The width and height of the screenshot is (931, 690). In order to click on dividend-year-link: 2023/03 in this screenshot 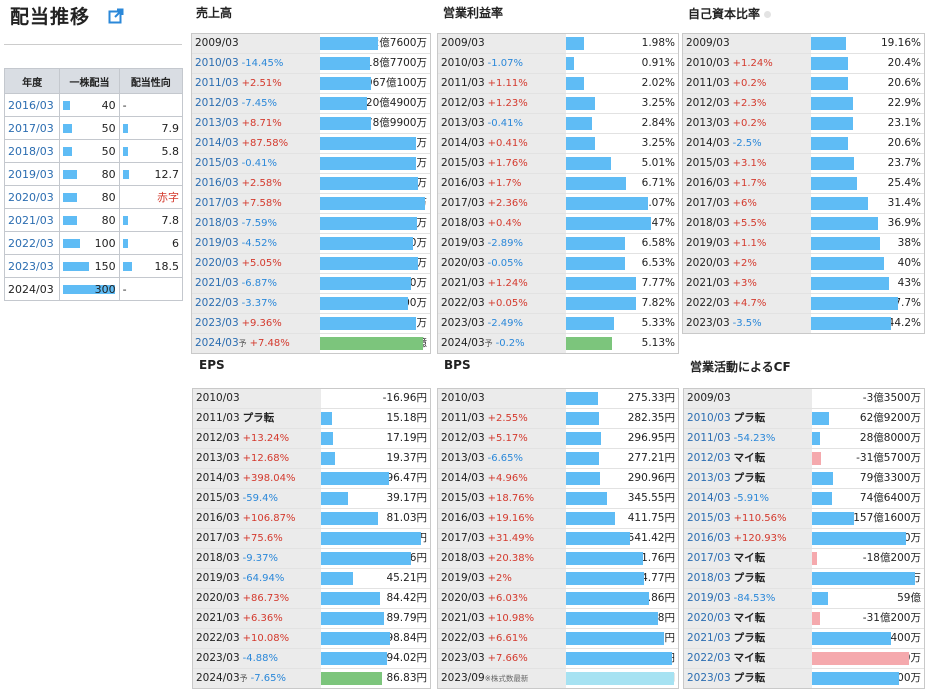, I will do `click(32, 266)`.